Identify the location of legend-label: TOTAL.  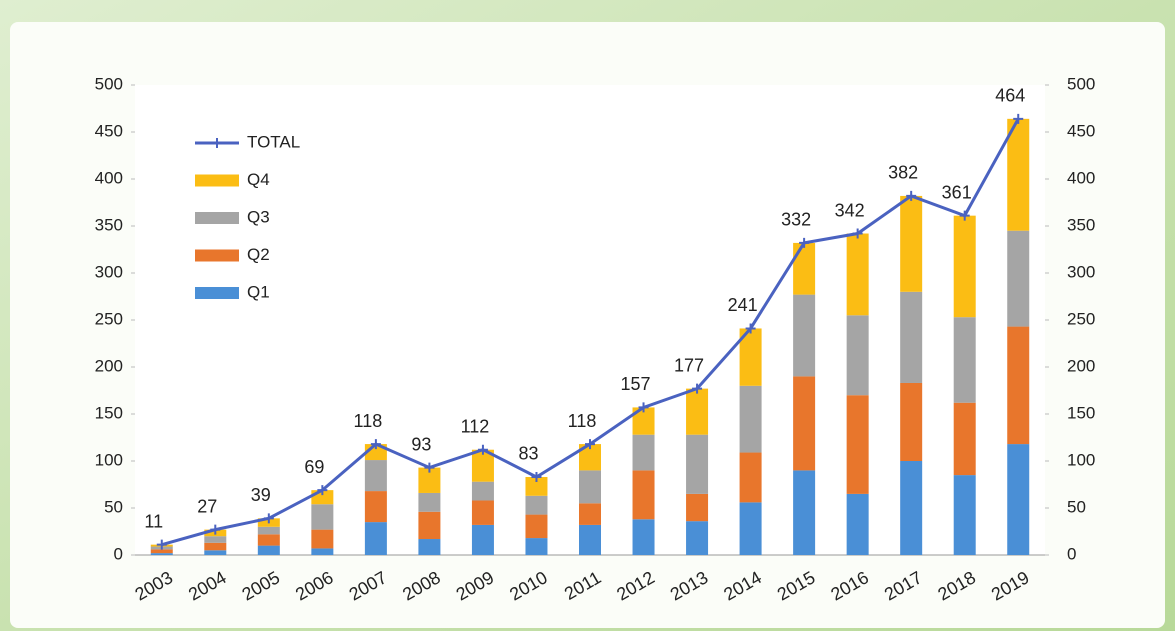
(273, 141).